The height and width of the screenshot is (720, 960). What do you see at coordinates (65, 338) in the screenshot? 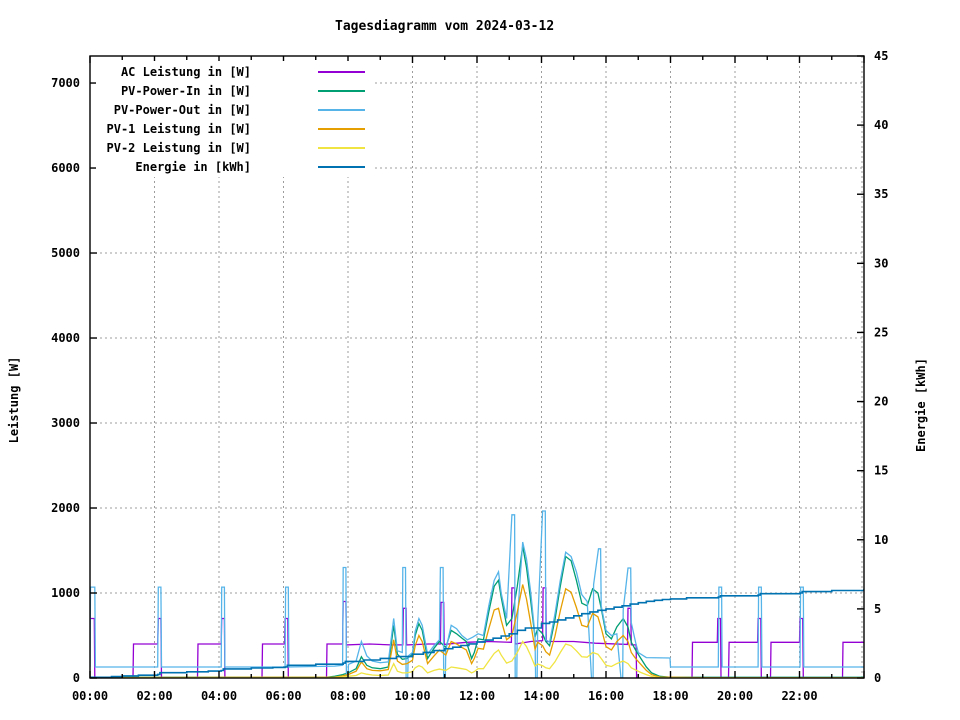
I see `left-tick-label: 4000` at bounding box center [65, 338].